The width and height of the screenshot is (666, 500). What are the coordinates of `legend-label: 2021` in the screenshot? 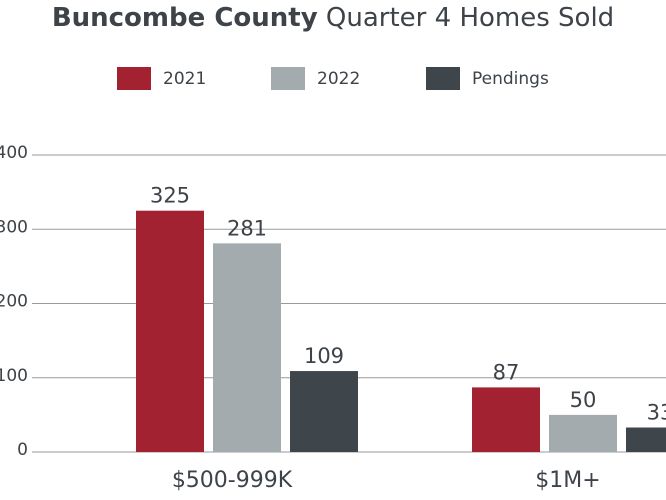 It's located at (184, 79).